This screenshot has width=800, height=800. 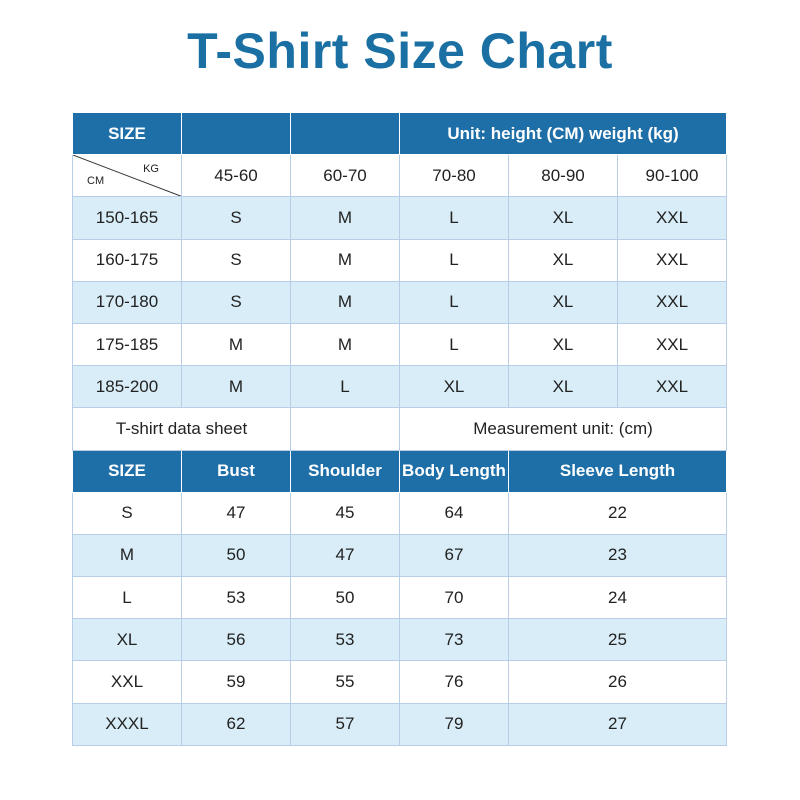 What do you see at coordinates (236, 555) in the screenshot?
I see `bust-cell: 50` at bounding box center [236, 555].